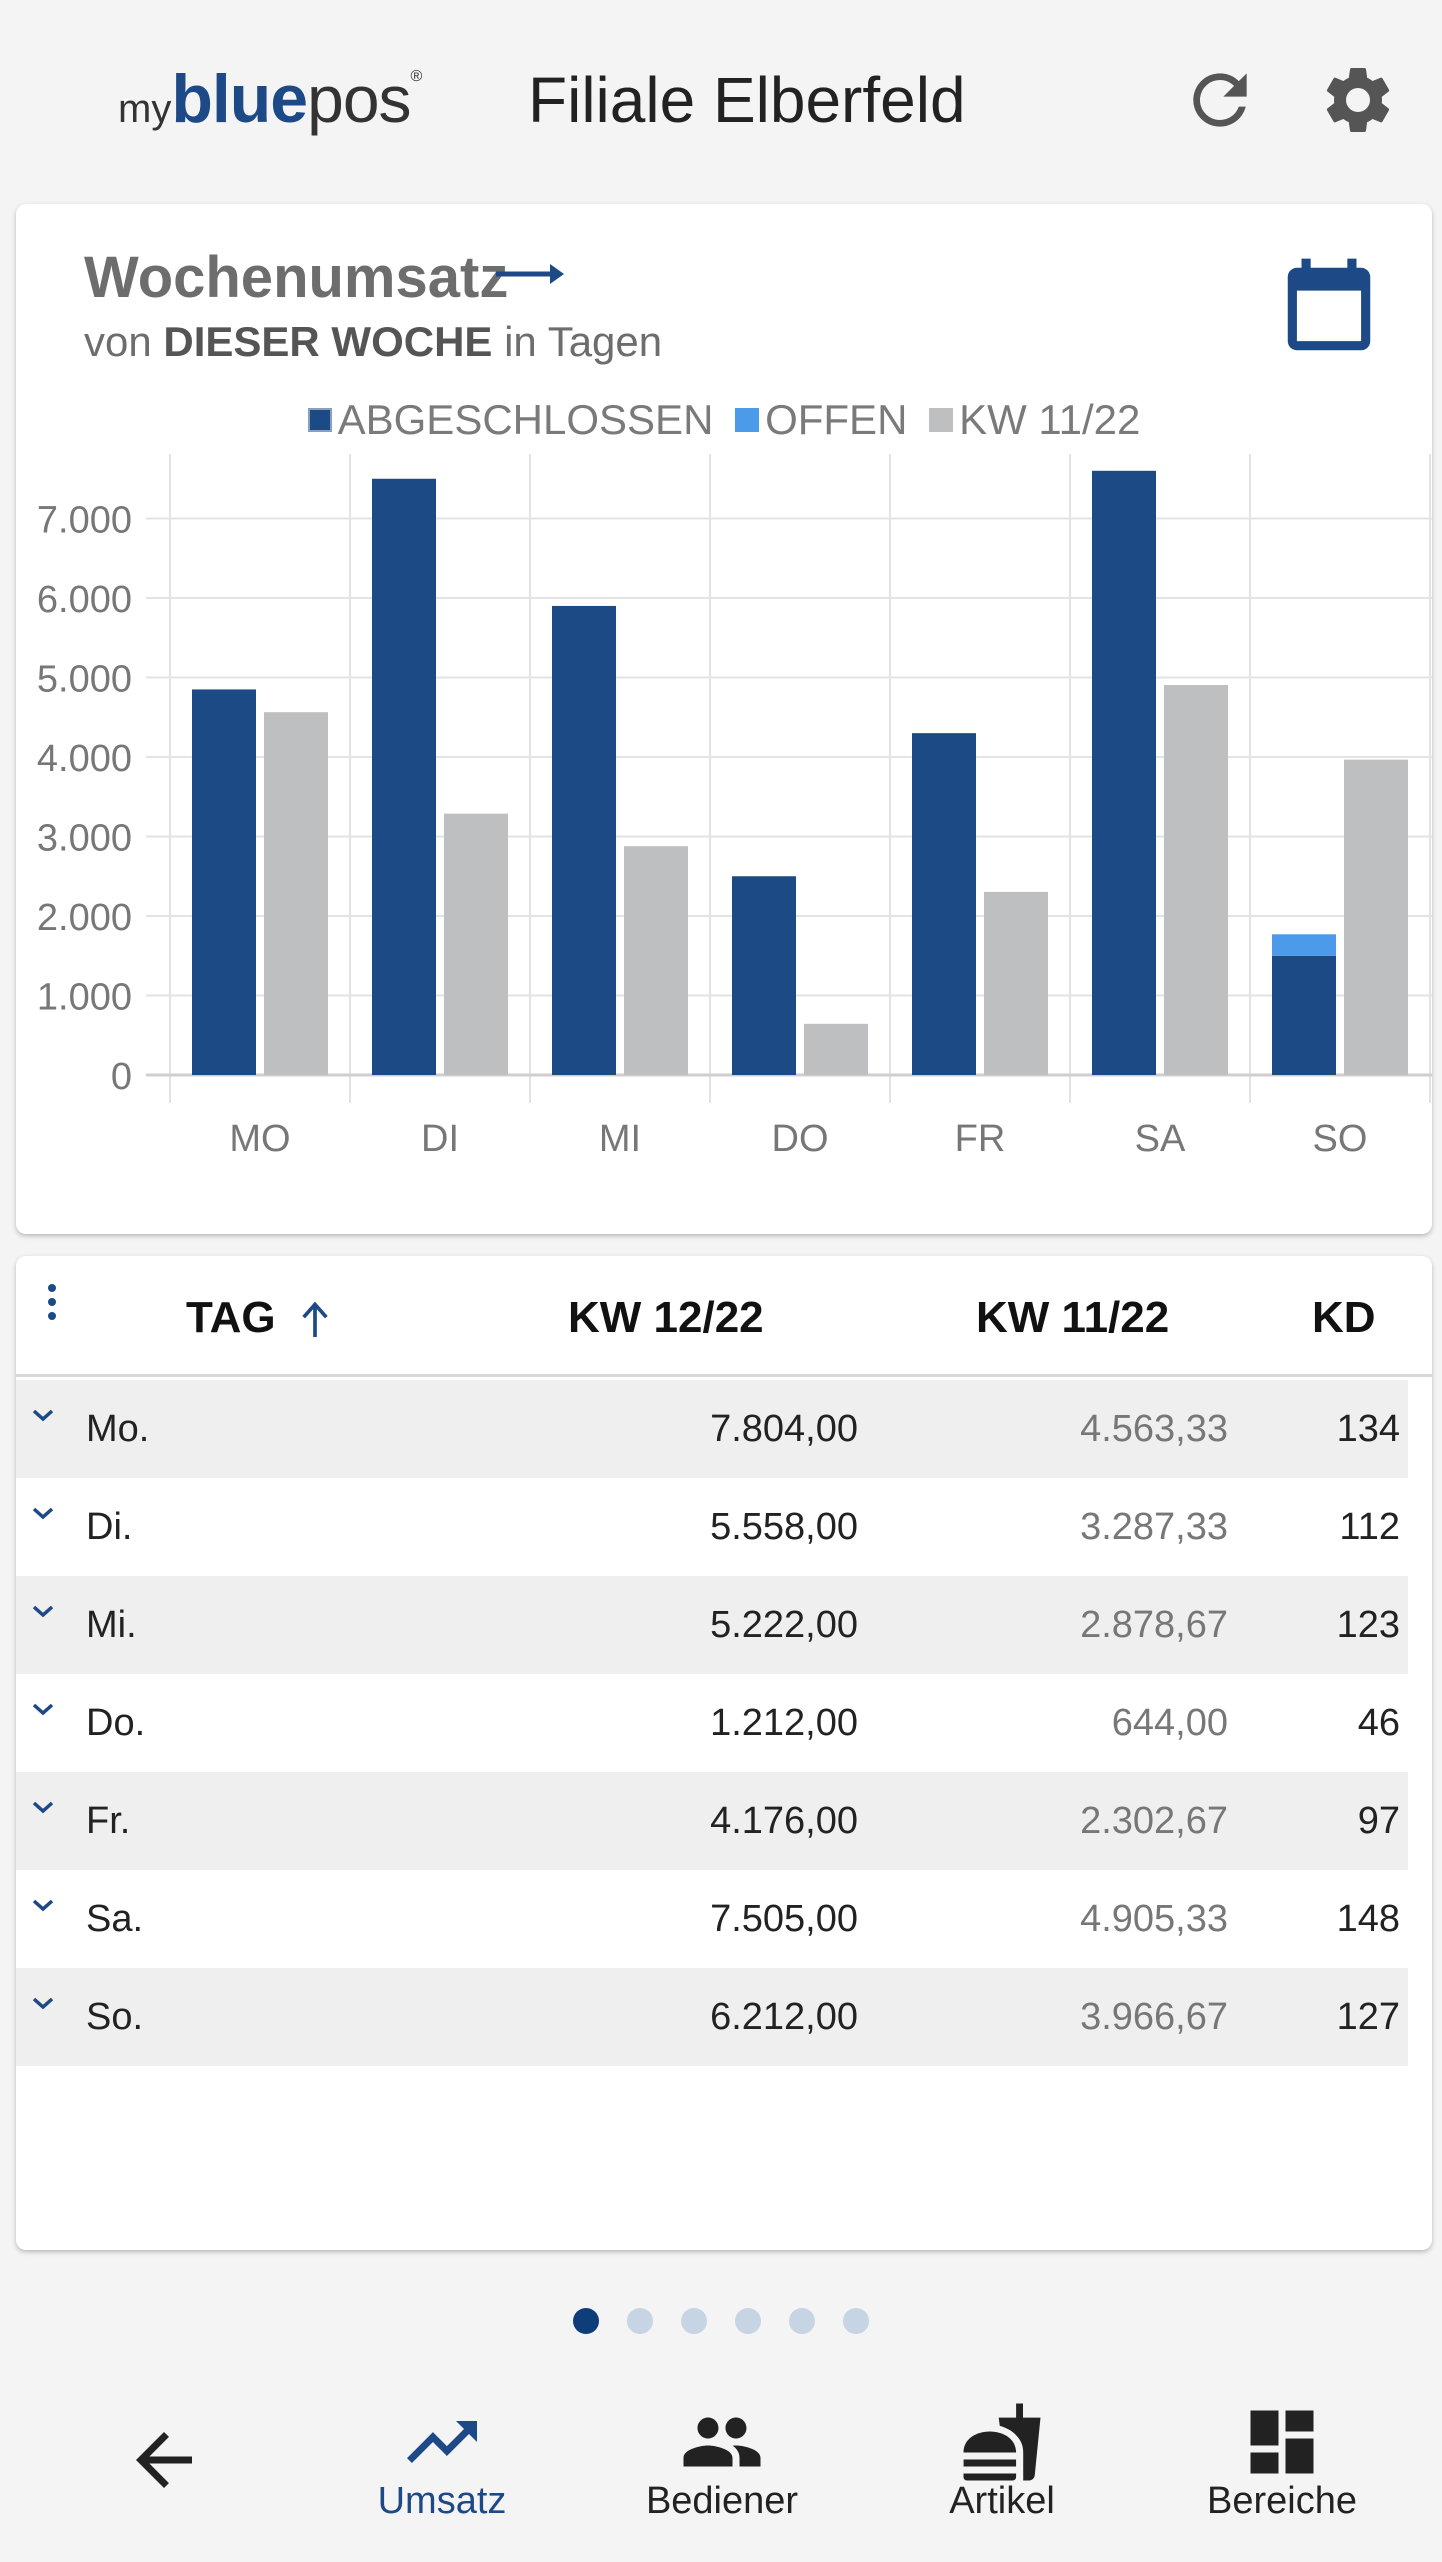  What do you see at coordinates (722, 2501) in the screenshot?
I see `nav-label: Bediener` at bounding box center [722, 2501].